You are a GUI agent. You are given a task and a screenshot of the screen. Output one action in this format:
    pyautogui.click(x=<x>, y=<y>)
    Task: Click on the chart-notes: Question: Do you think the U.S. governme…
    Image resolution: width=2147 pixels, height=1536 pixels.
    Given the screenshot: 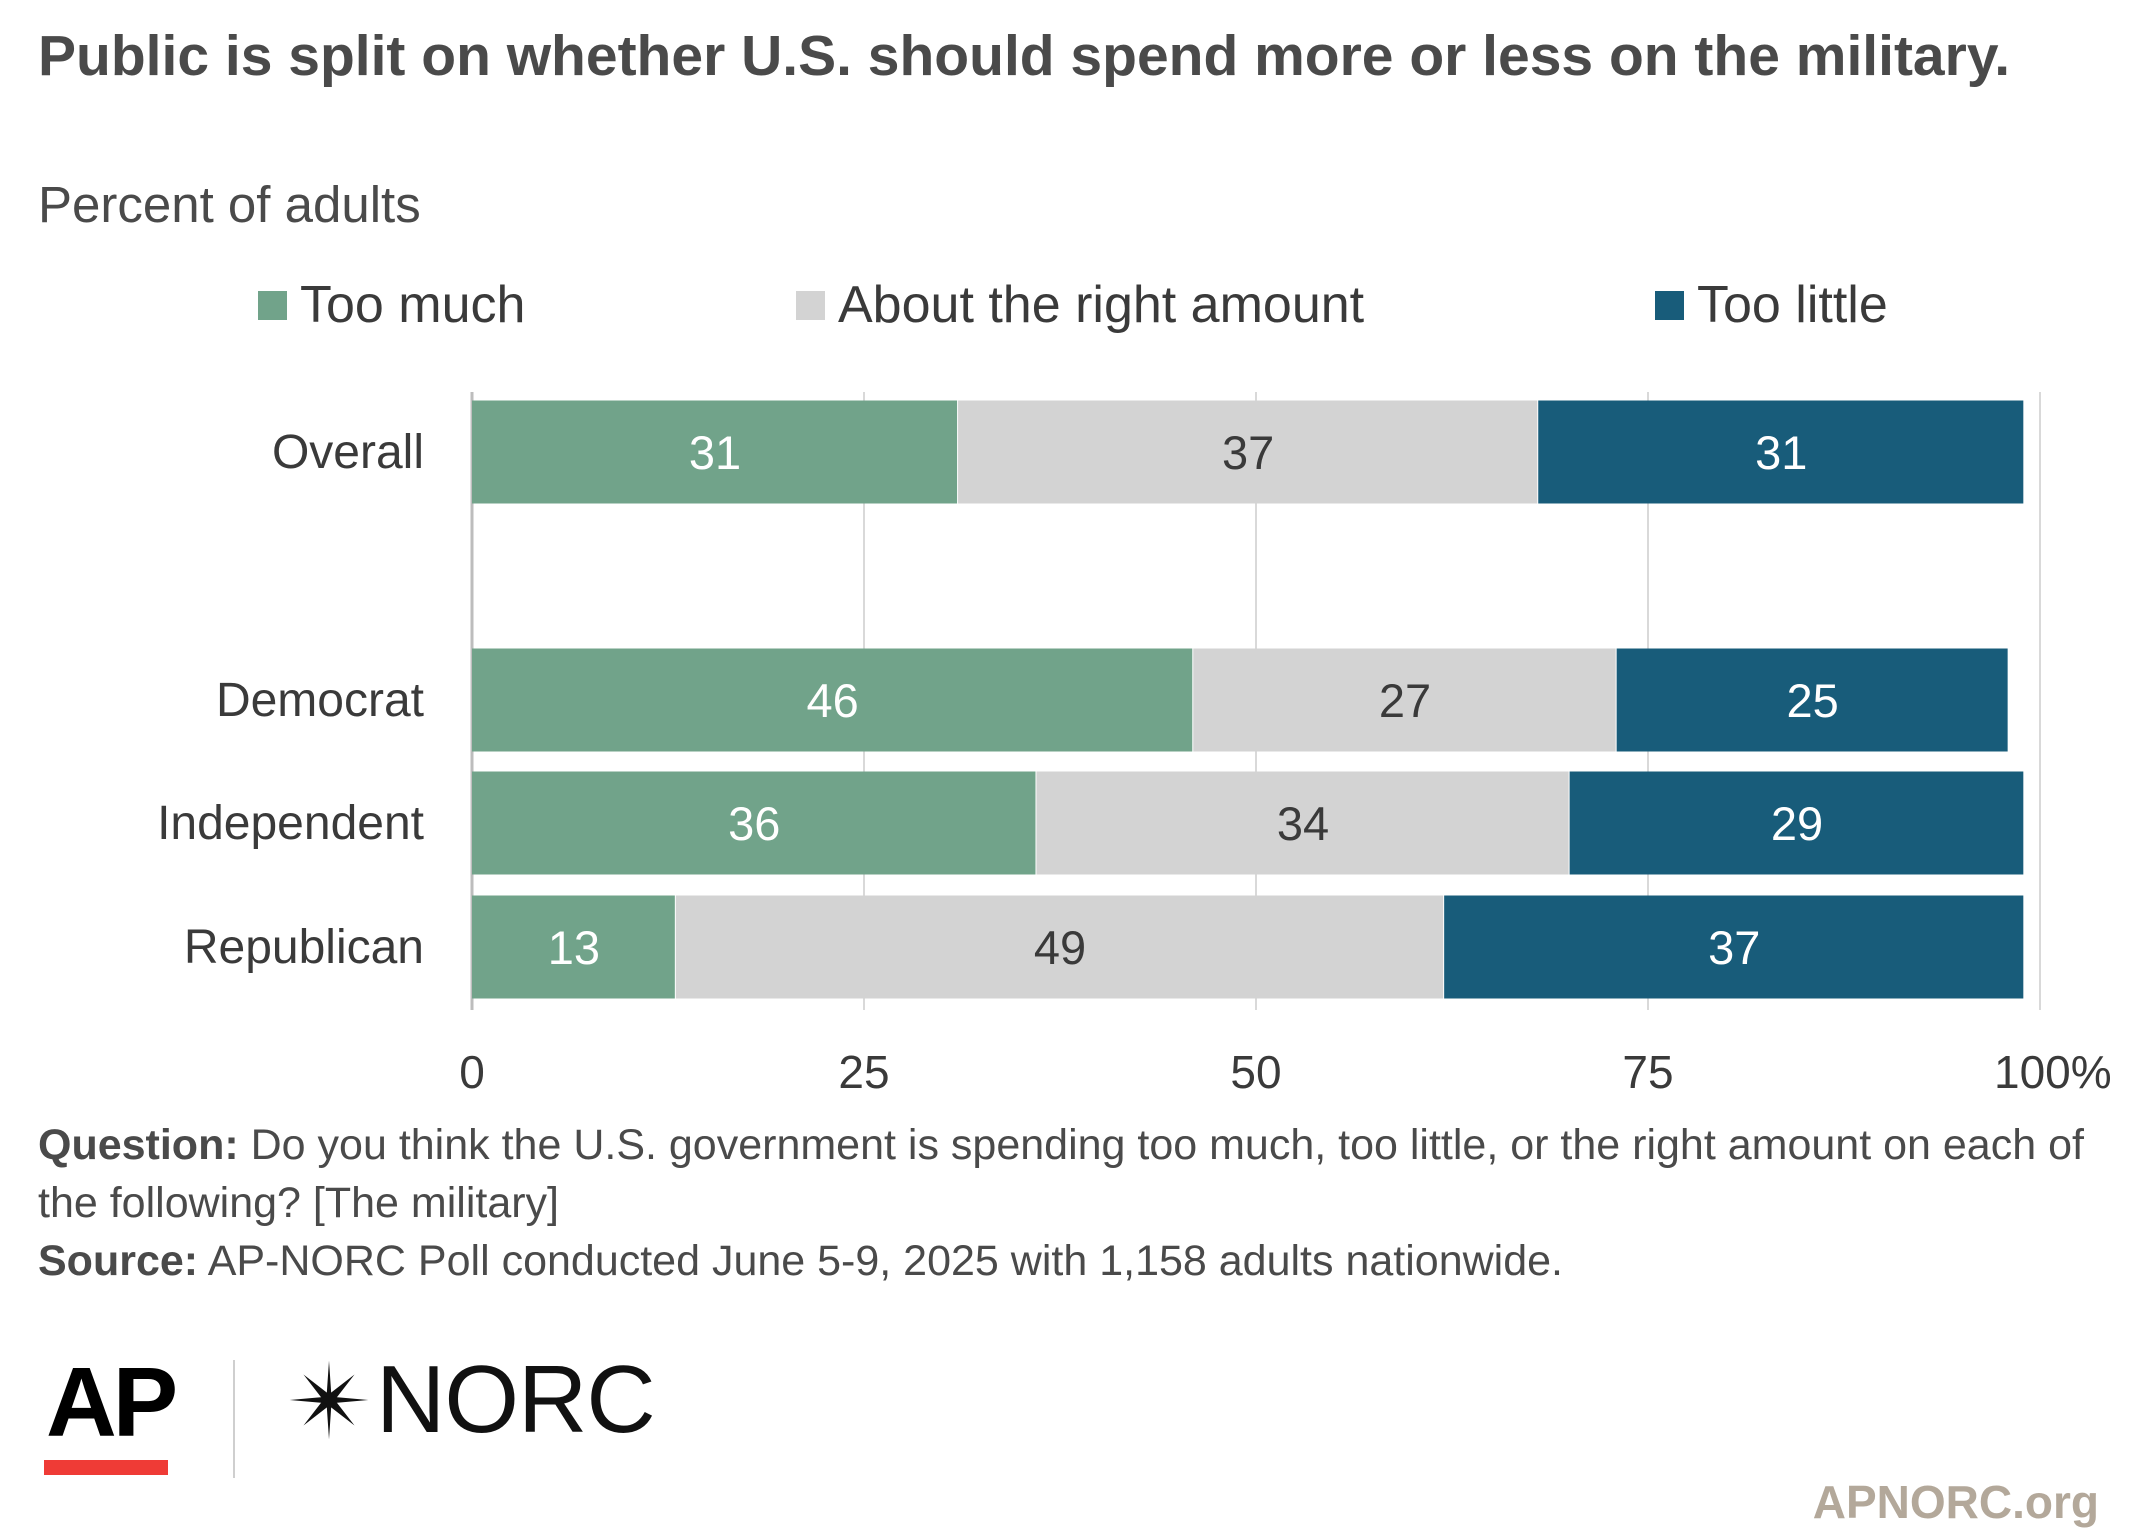 What is the action you would take?
    pyautogui.click(x=1078, y=1203)
    